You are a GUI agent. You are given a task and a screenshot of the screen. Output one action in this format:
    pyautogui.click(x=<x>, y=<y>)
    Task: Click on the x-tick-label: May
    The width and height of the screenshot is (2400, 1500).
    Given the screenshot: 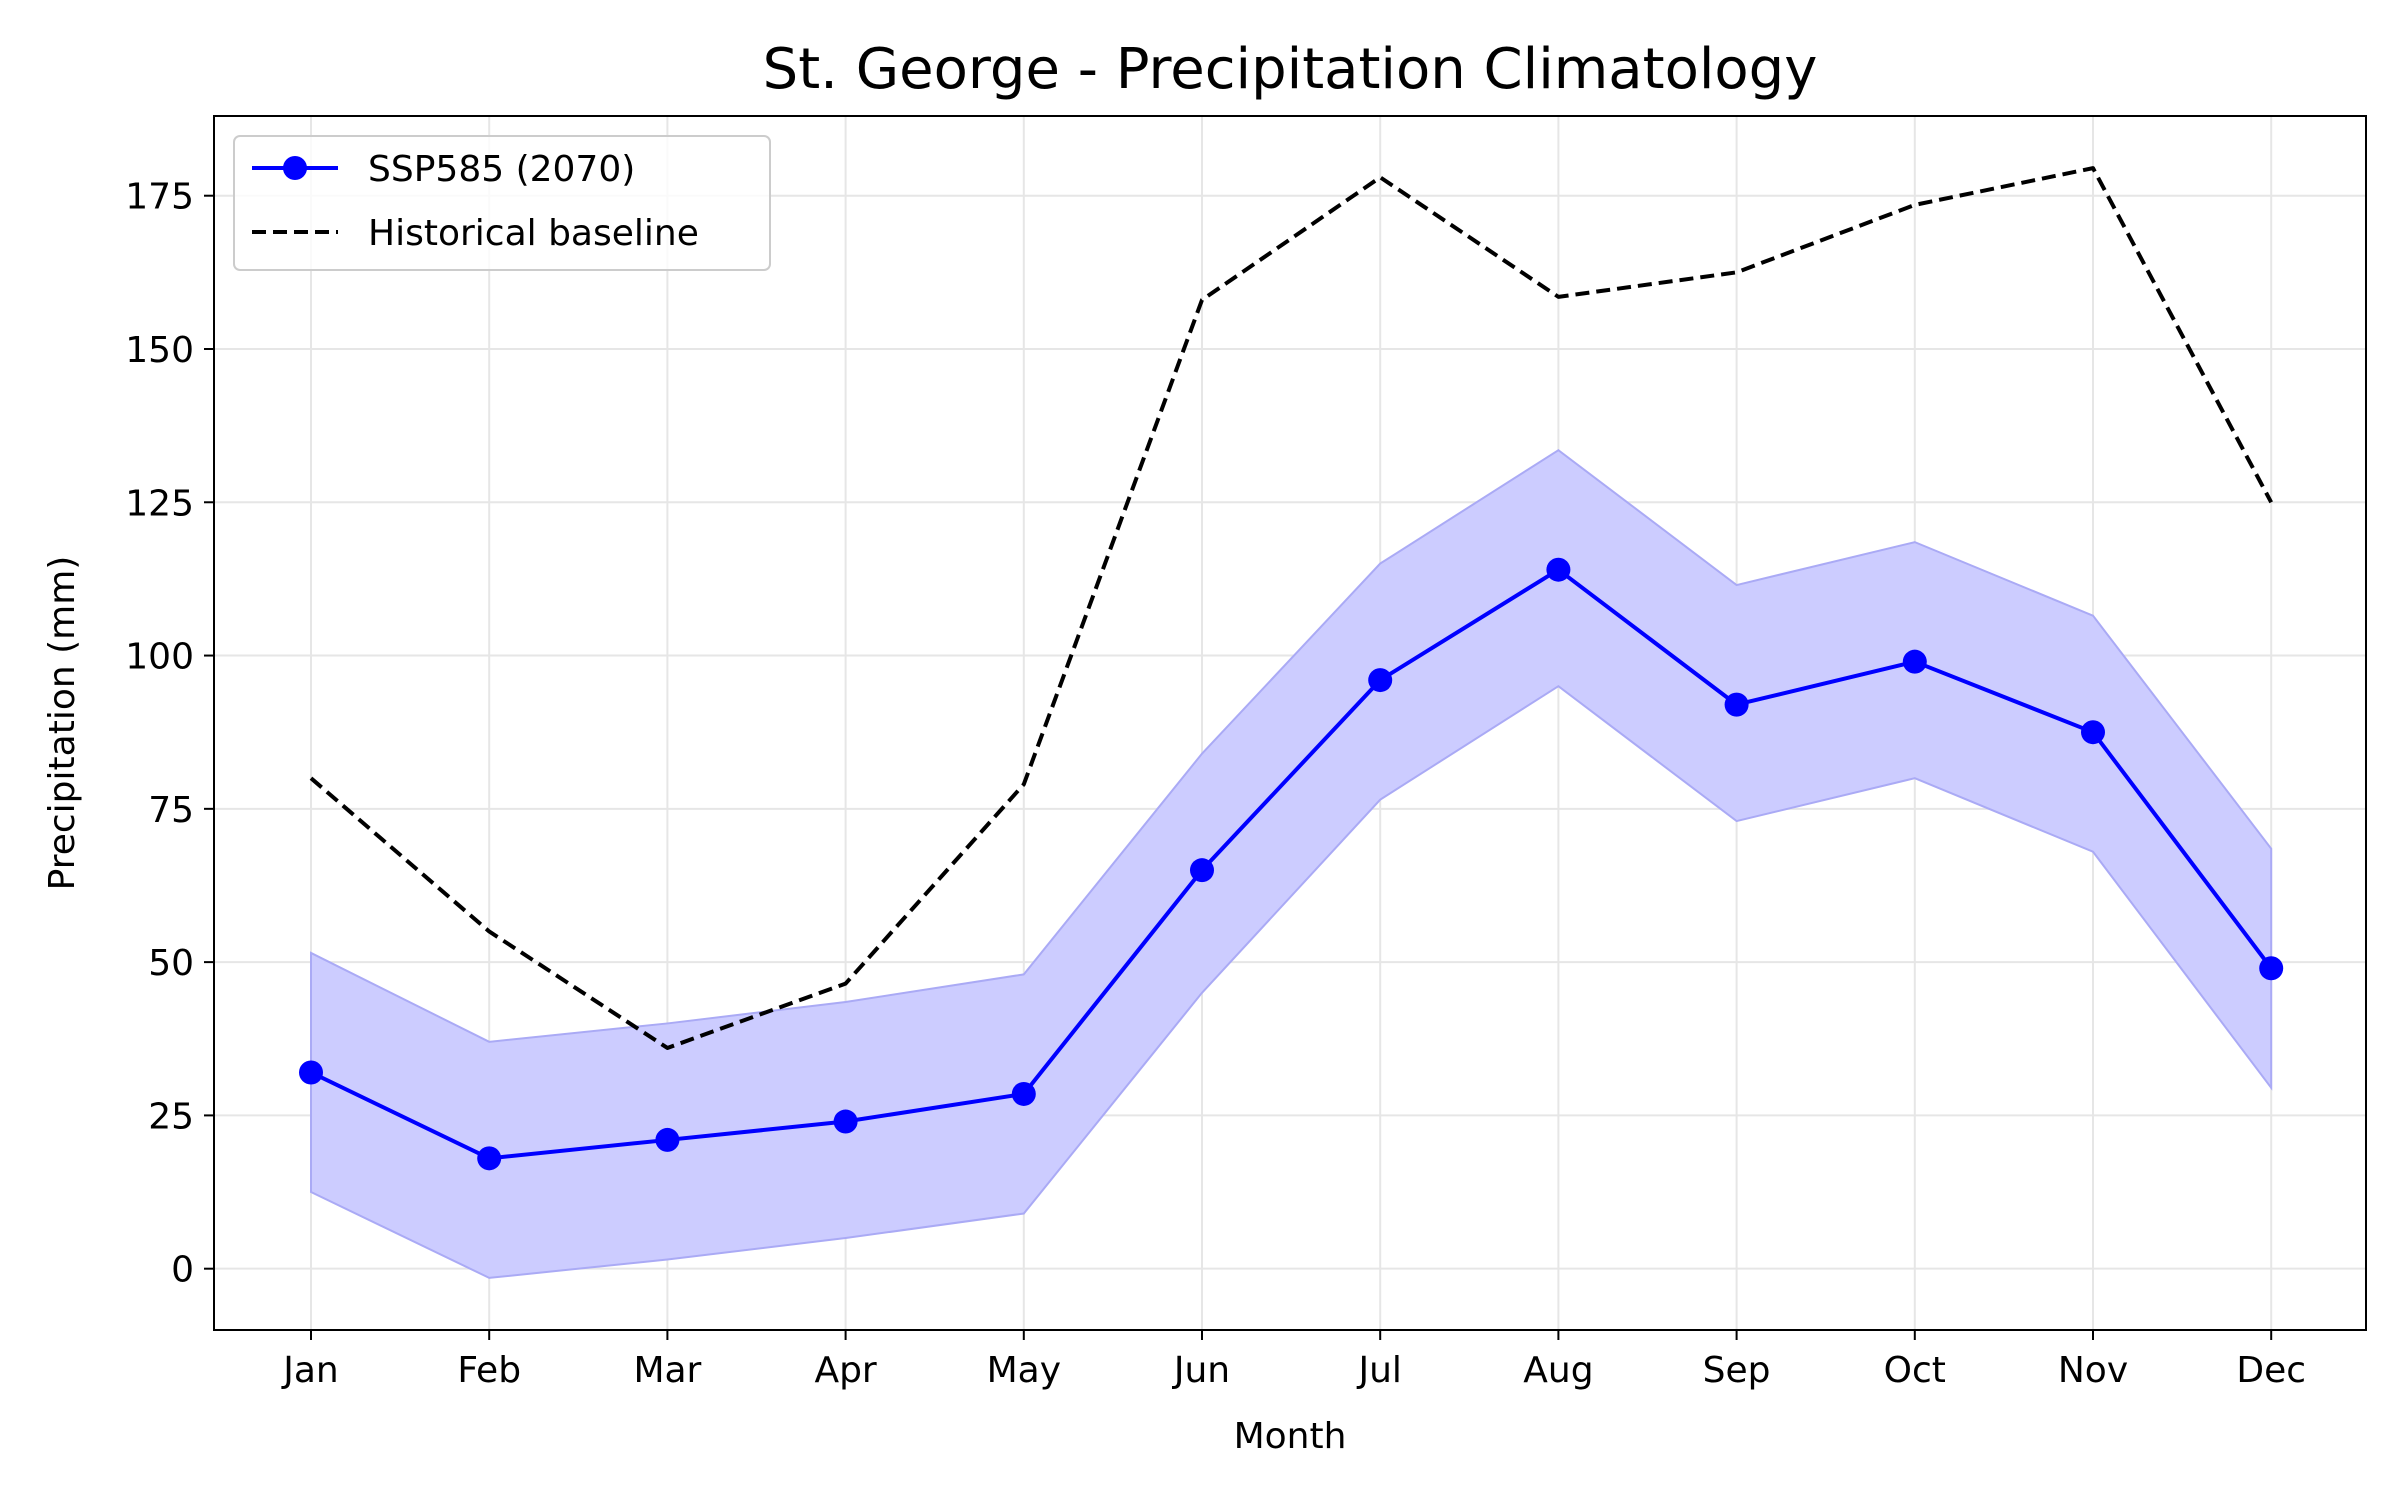 What is the action you would take?
    pyautogui.click(x=1024, y=1370)
    